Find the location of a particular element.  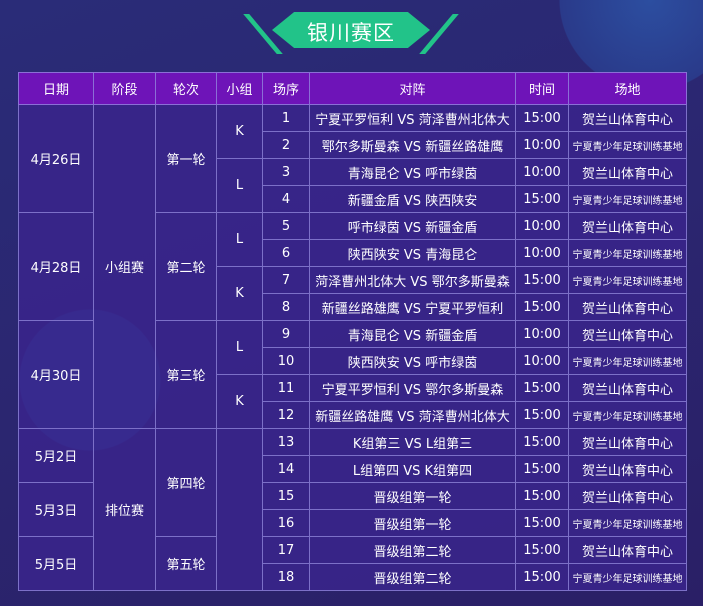

match-teams: 陕西陕安 VS 呼市绿茵 is located at coordinates (412, 361).